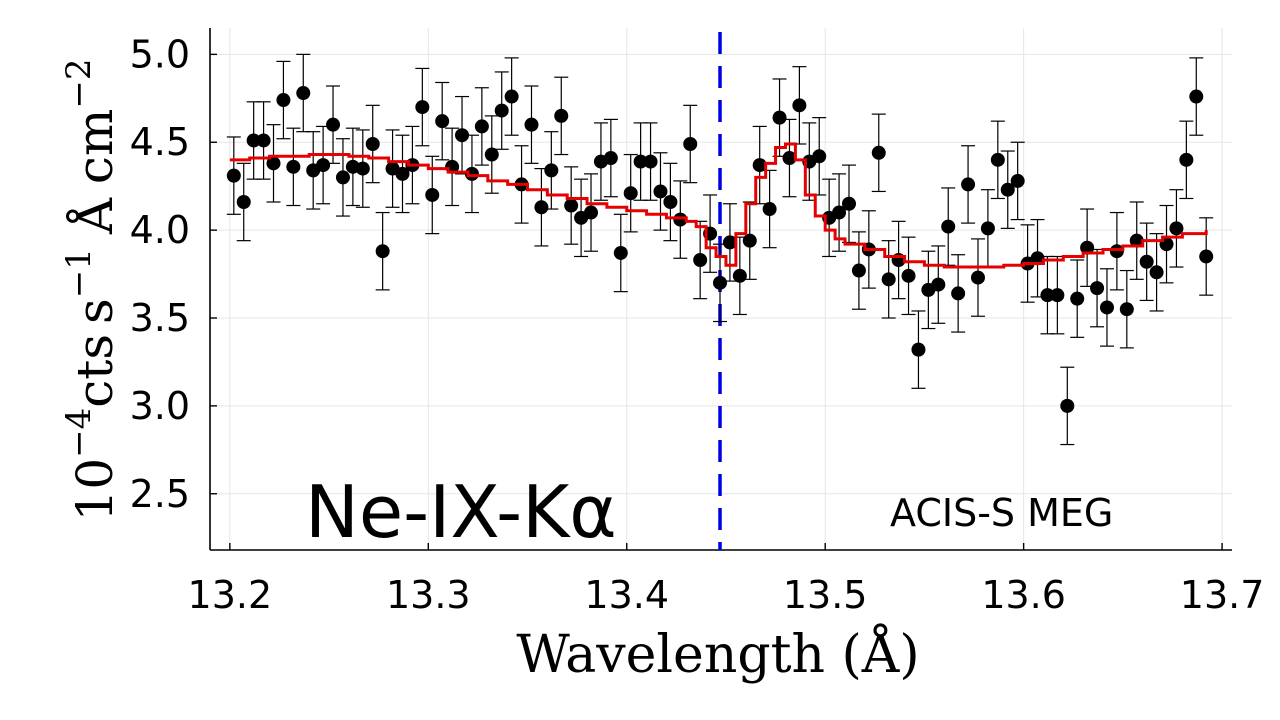 The height and width of the screenshot is (720, 1280). I want to click on y-tick-label: 4.5, so click(160, 142).